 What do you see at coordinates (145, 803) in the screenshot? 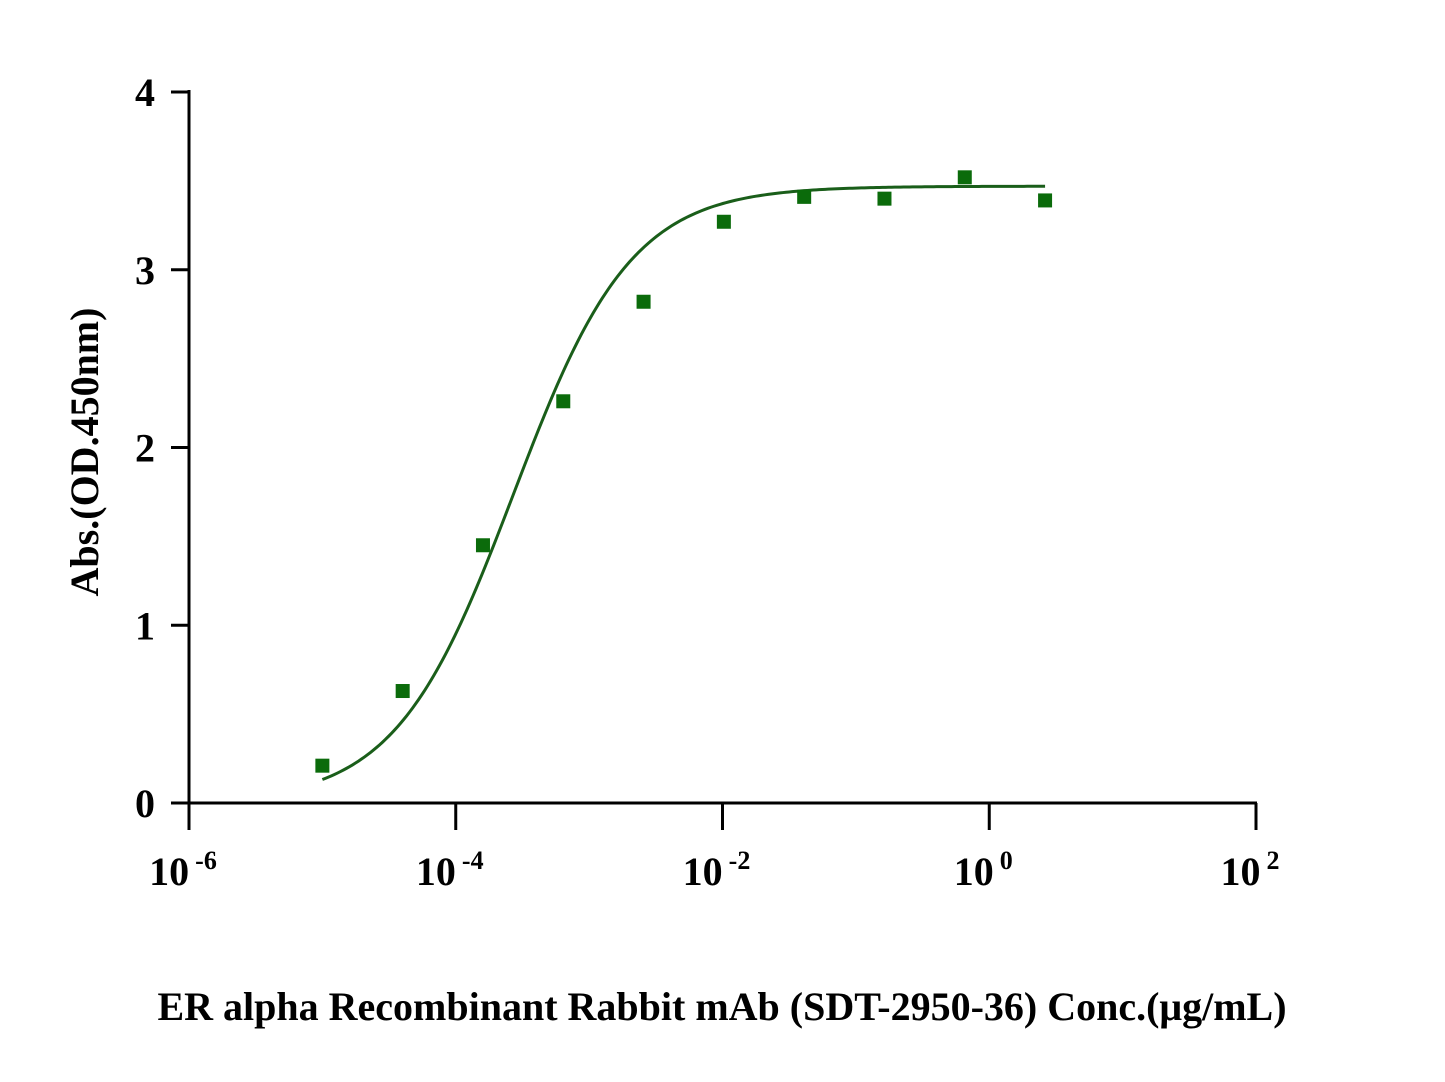
I see `y-tick-label: 0` at bounding box center [145, 803].